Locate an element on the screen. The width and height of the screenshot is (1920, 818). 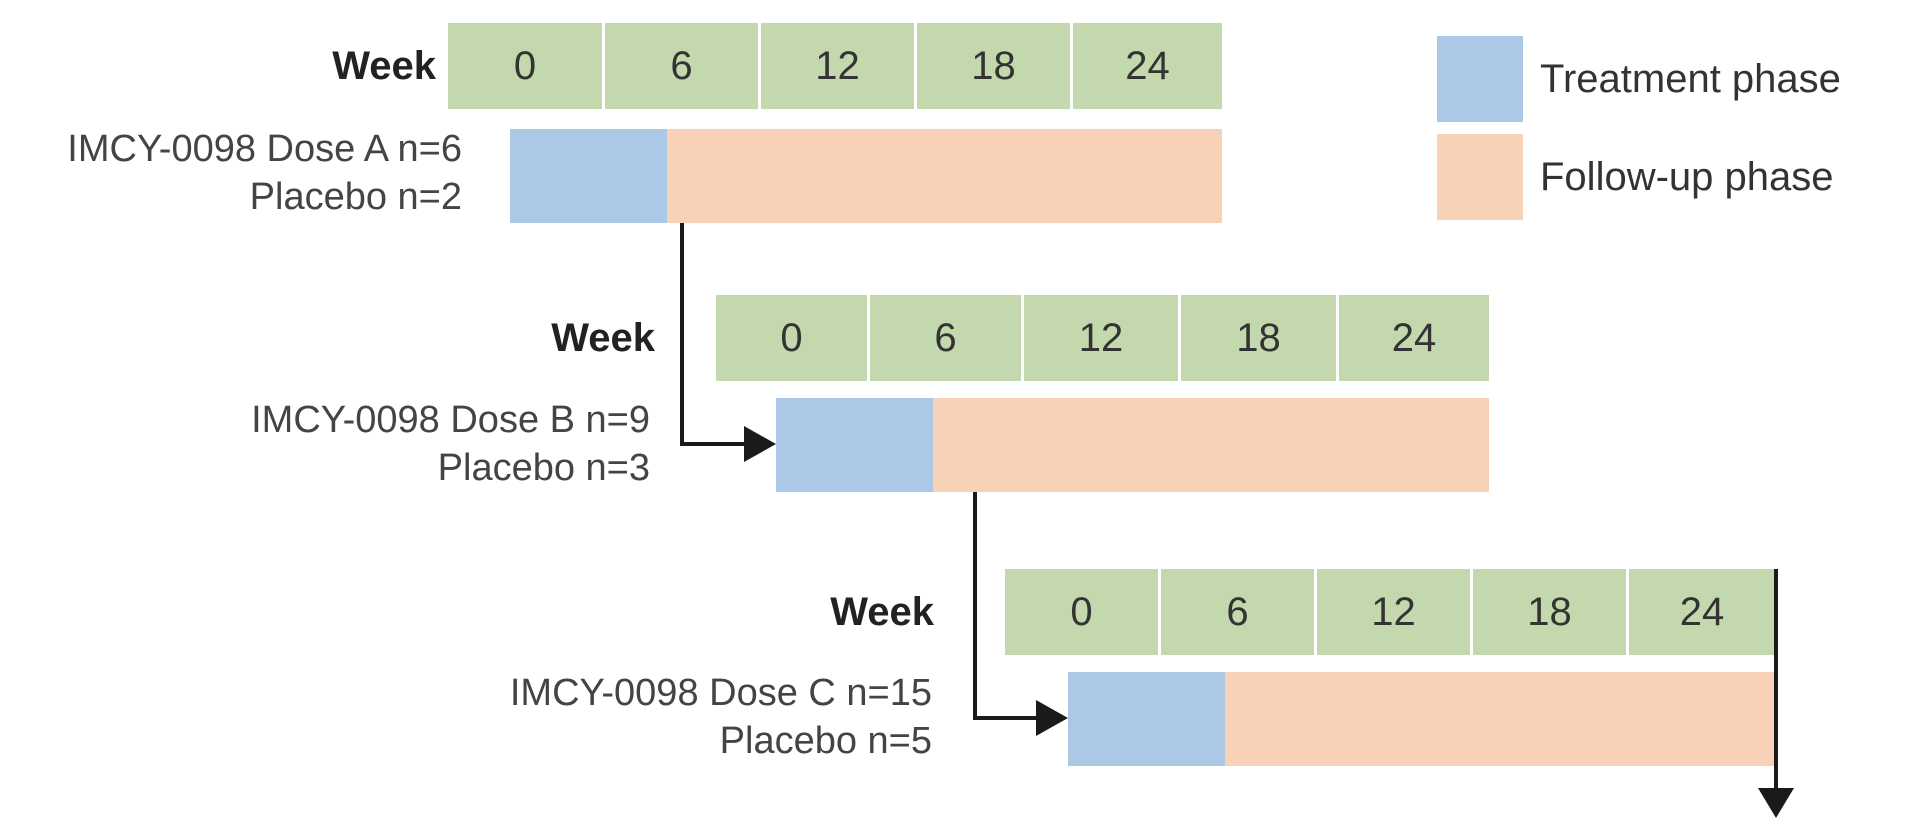
cohort-a-treatment-phase is located at coordinates (588, 176).